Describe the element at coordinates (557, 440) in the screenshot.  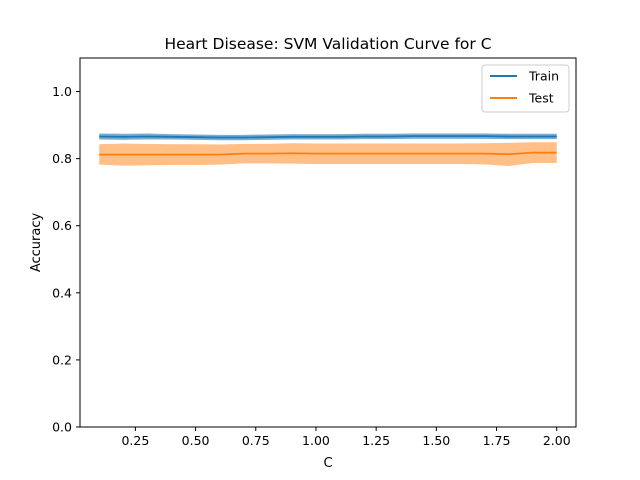
I see `x-tick-label: 2.00` at that location.